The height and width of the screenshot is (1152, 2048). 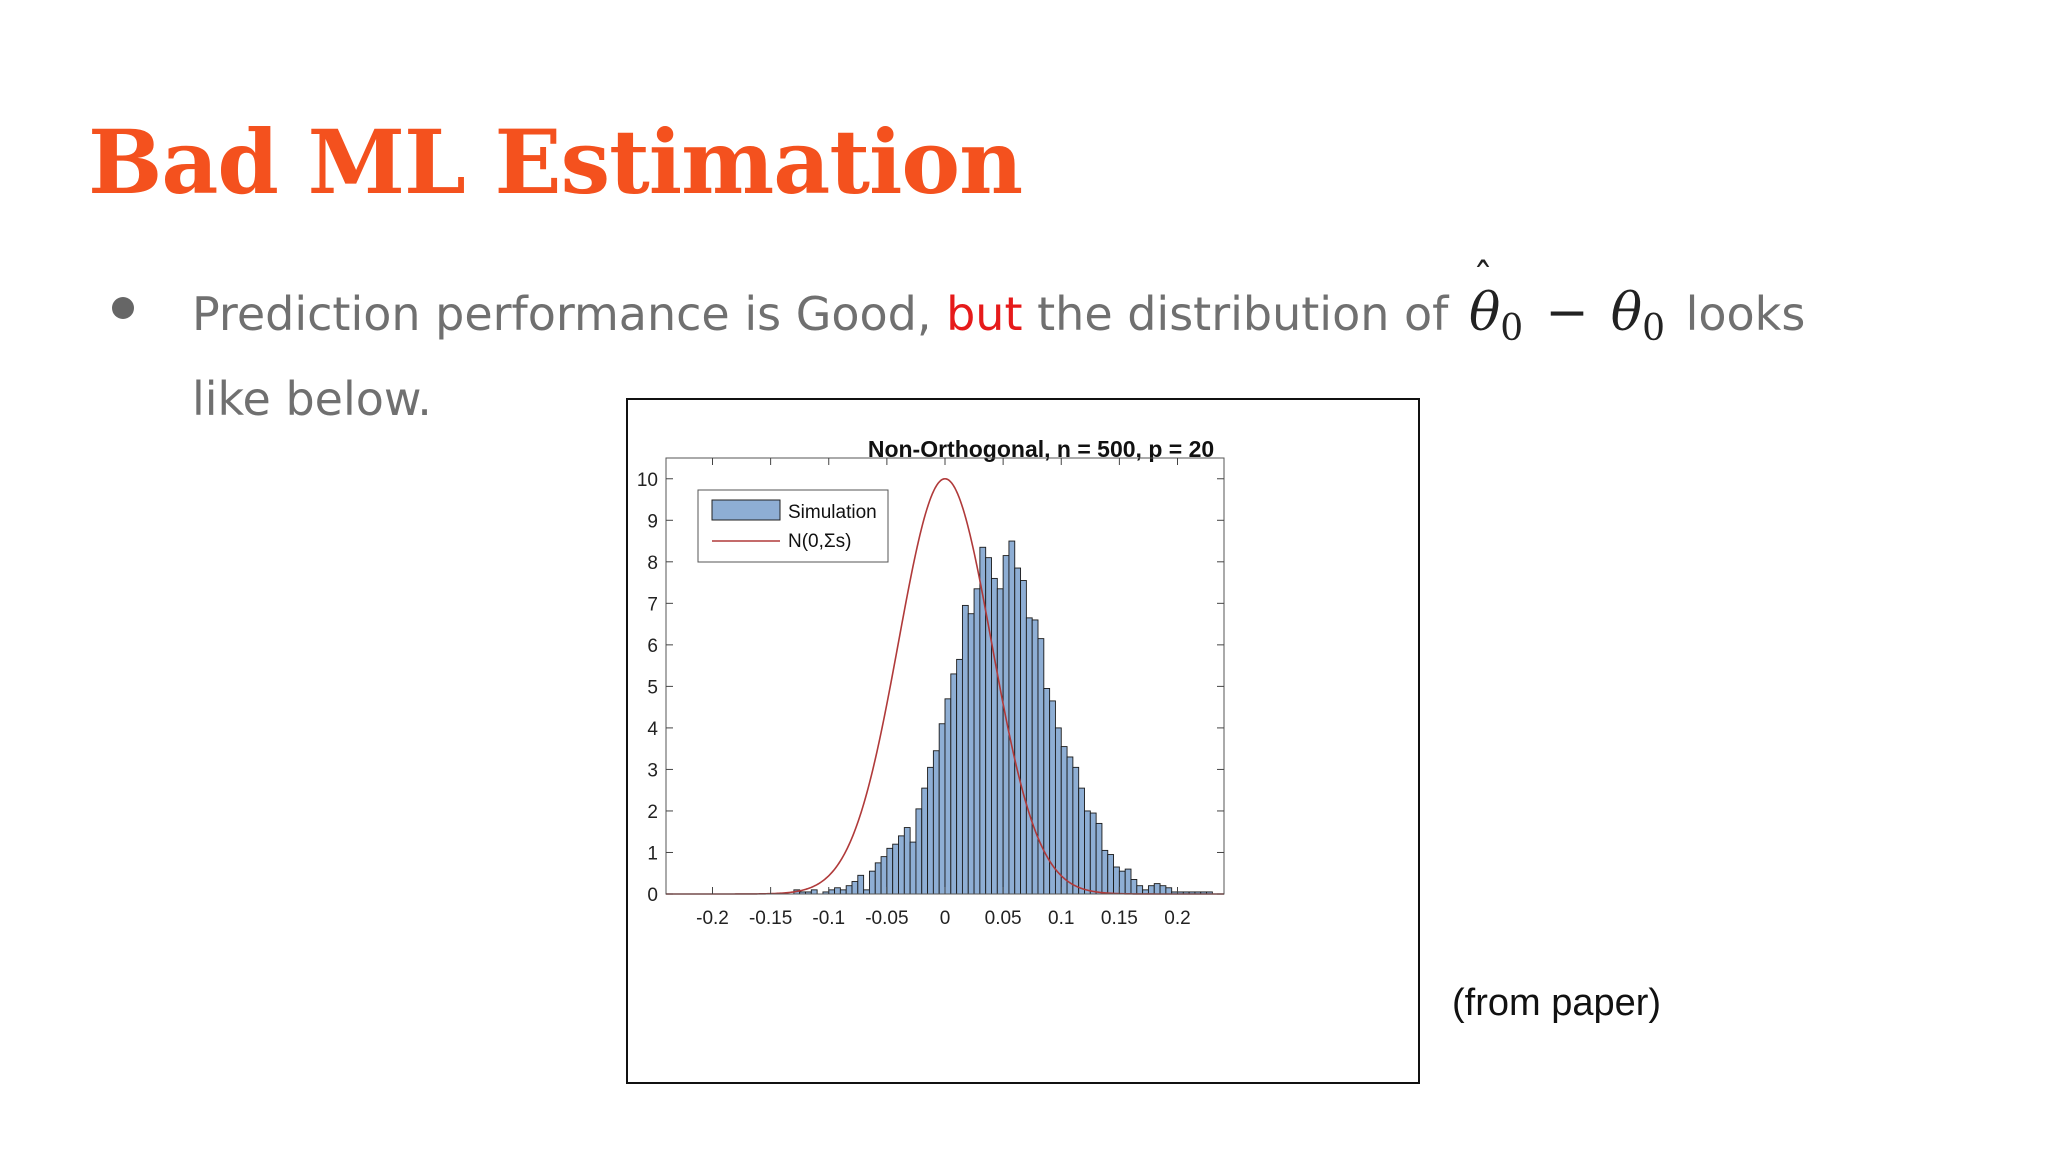 I want to click on math-expression: ˆ θ0− θ0, so click(x=1567, y=302).